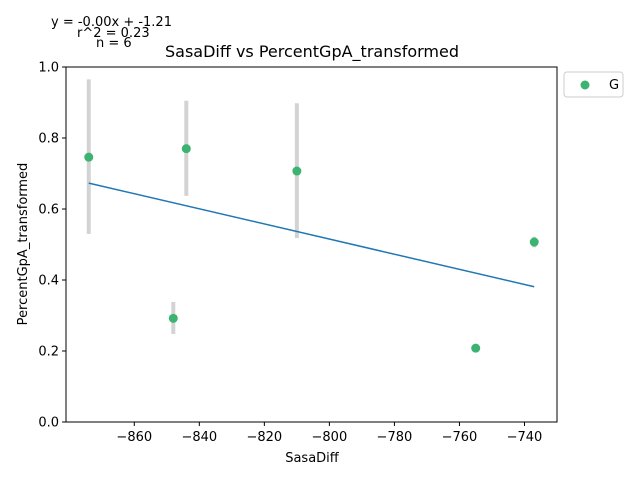  What do you see at coordinates (312, 52) in the screenshot?
I see `chart-title: SasaDiff vs PercentGpA_transformed` at bounding box center [312, 52].